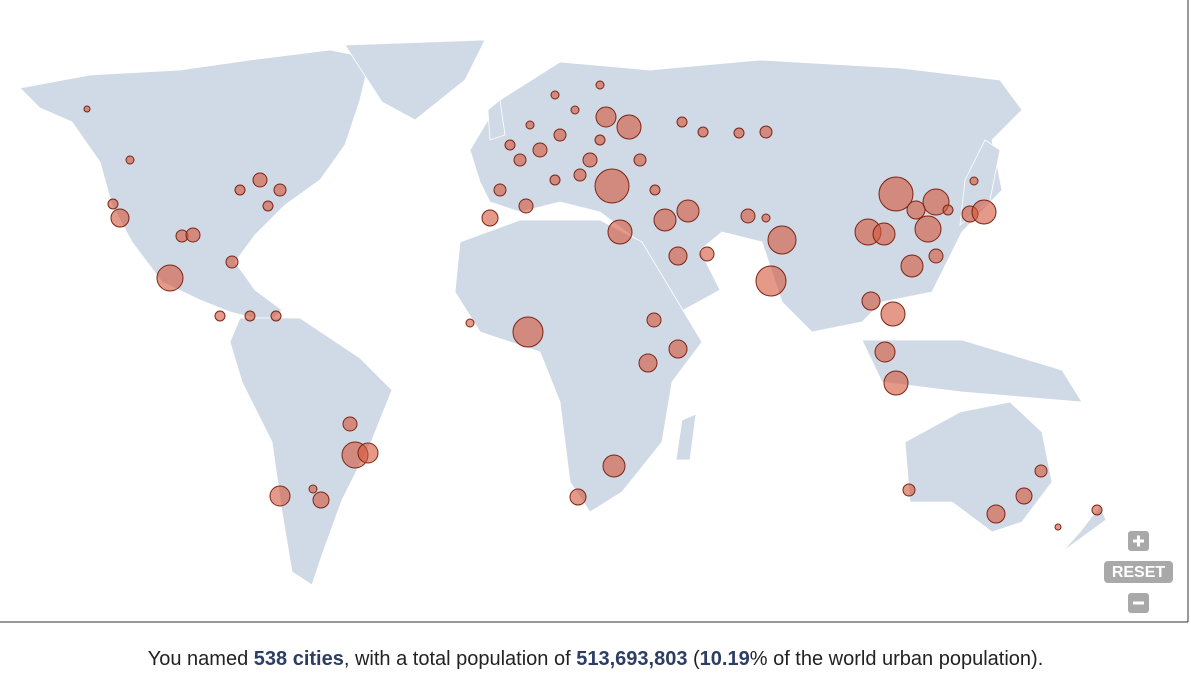 The image size is (1191, 683). Describe the element at coordinates (1138, 603) in the screenshot. I see `zoom-out` at that location.